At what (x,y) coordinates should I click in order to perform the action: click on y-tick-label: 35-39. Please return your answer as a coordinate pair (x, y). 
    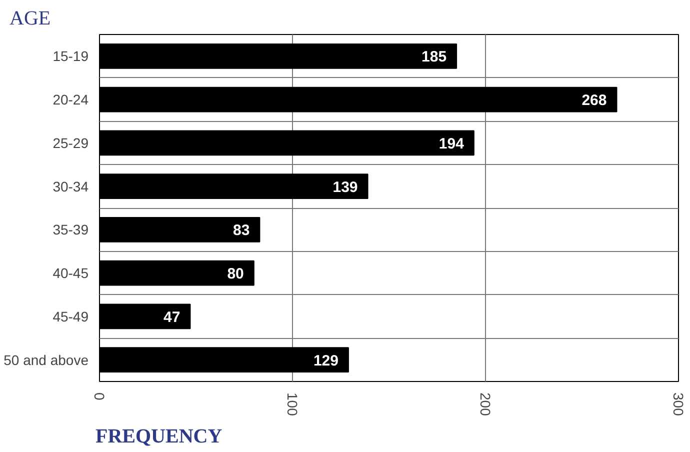
    Looking at the image, I should click on (70, 230).